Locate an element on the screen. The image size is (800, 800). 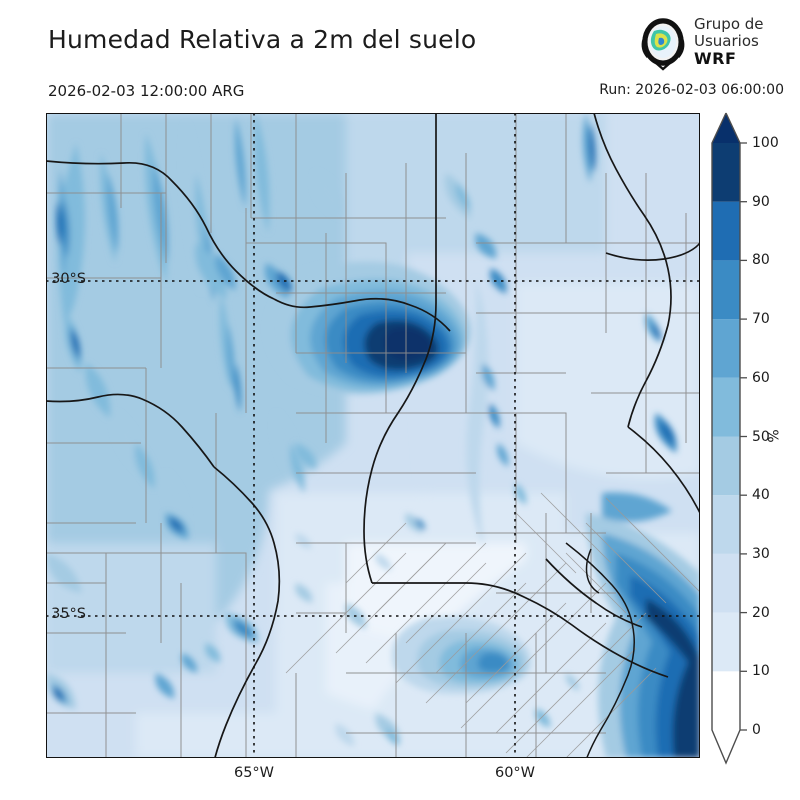
lat-tick-35S: 35°S is located at coordinates (68, 614).